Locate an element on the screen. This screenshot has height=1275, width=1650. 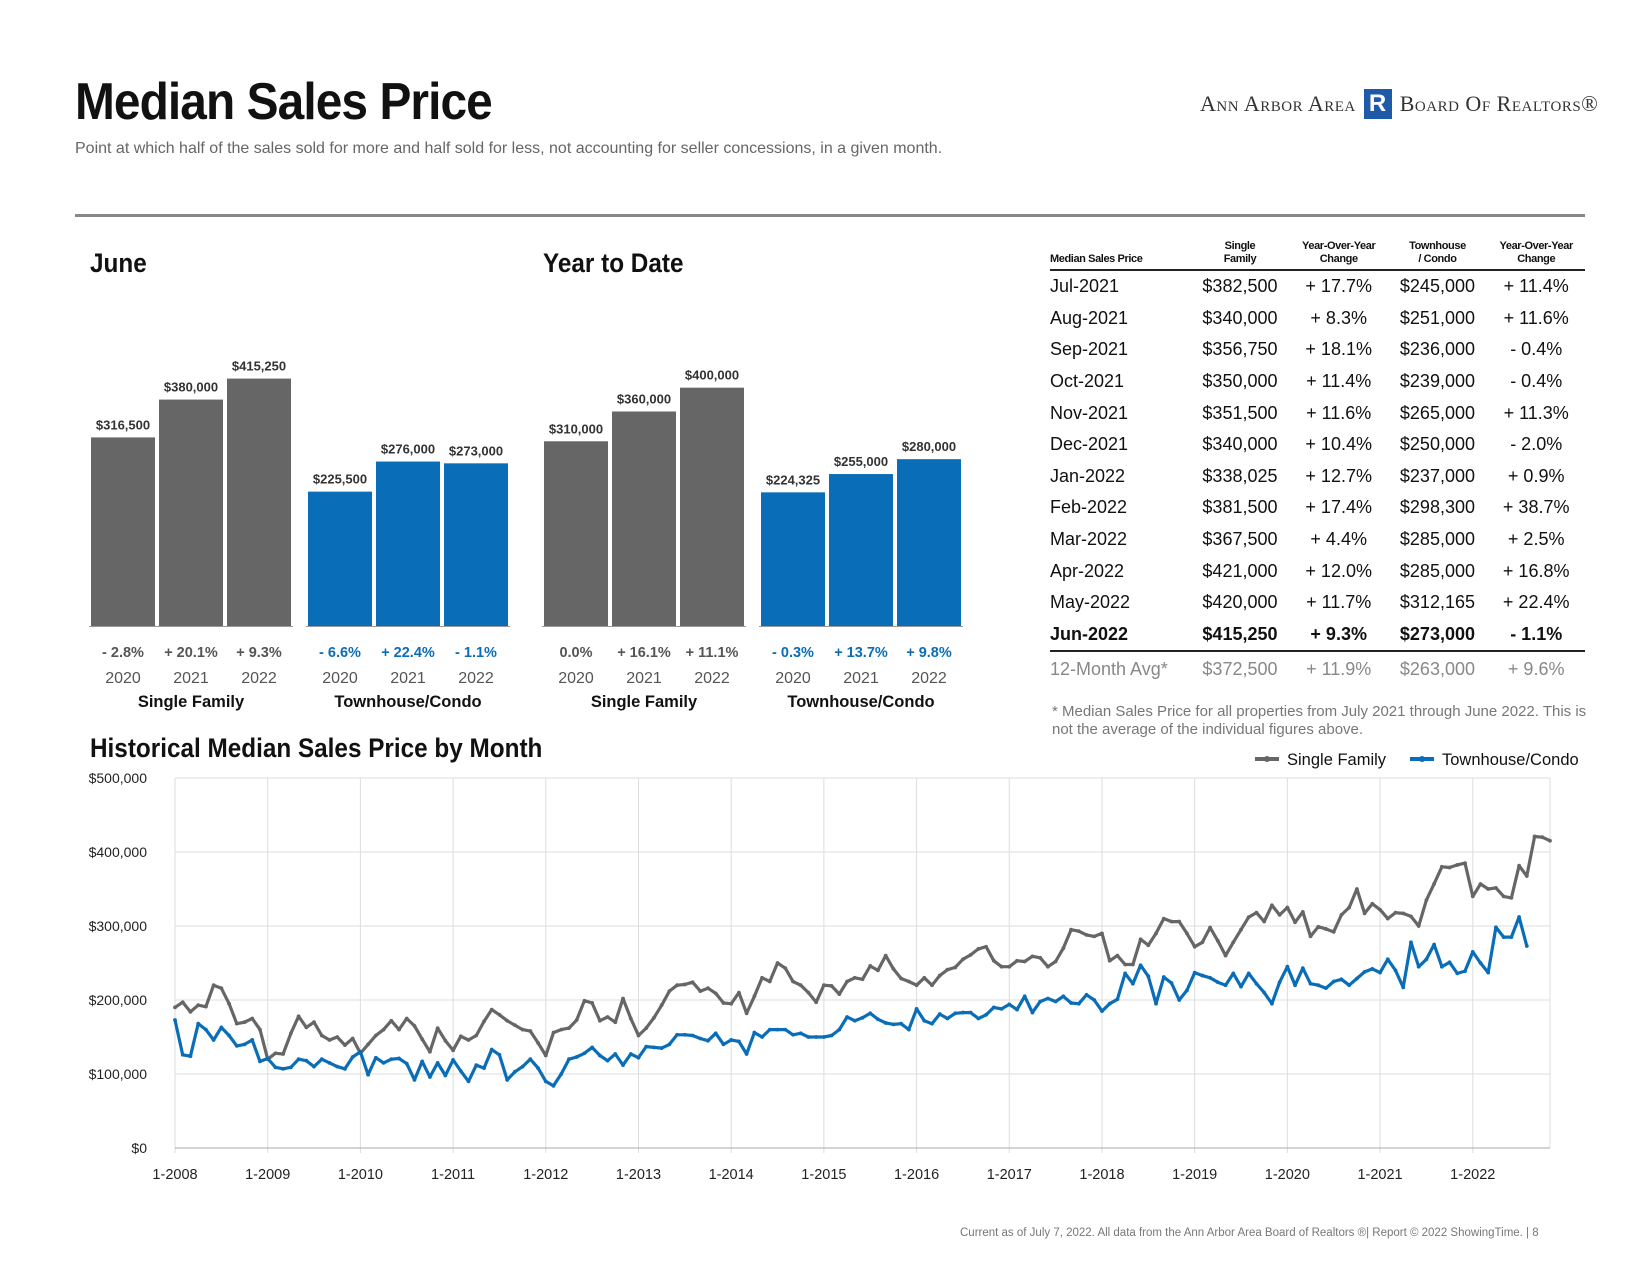
table-cell: $351,500 is located at coordinates (1240, 412).